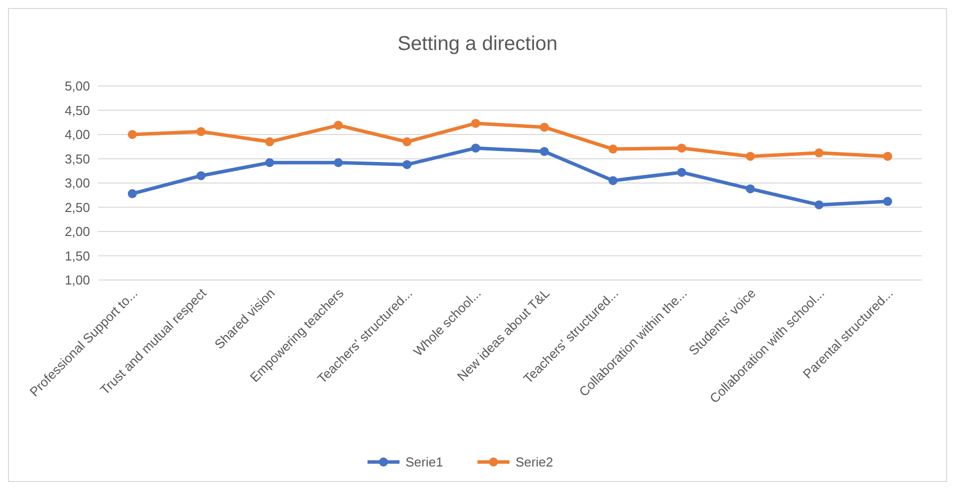 The height and width of the screenshot is (490, 955). Describe the element at coordinates (77, 232) in the screenshot. I see `y-tick-label: 2,00` at that location.